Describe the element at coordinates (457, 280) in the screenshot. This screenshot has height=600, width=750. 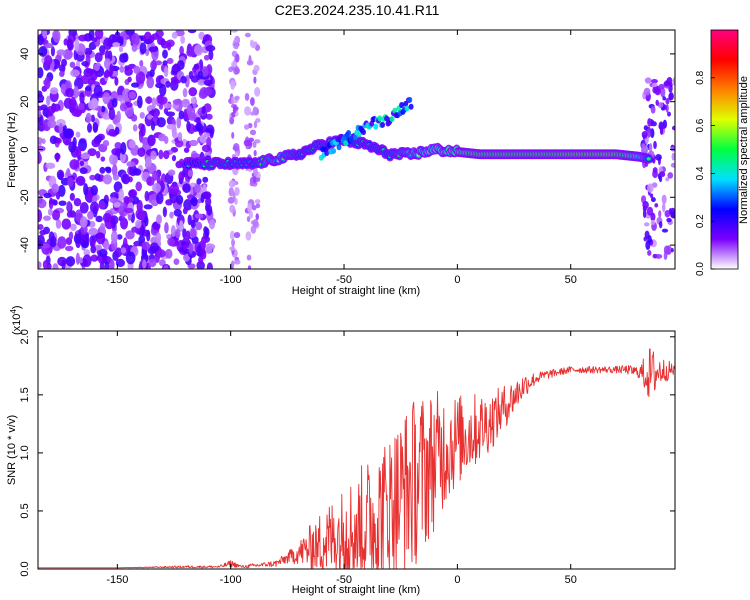
I see `spectrogram-x-tick-label: 0` at that location.